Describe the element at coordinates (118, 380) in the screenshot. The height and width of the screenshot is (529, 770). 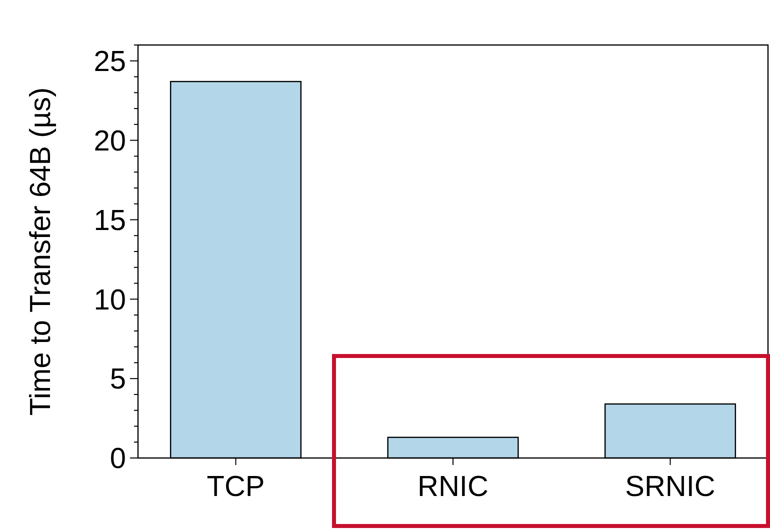
I see `y-tick-label: 5` at that location.